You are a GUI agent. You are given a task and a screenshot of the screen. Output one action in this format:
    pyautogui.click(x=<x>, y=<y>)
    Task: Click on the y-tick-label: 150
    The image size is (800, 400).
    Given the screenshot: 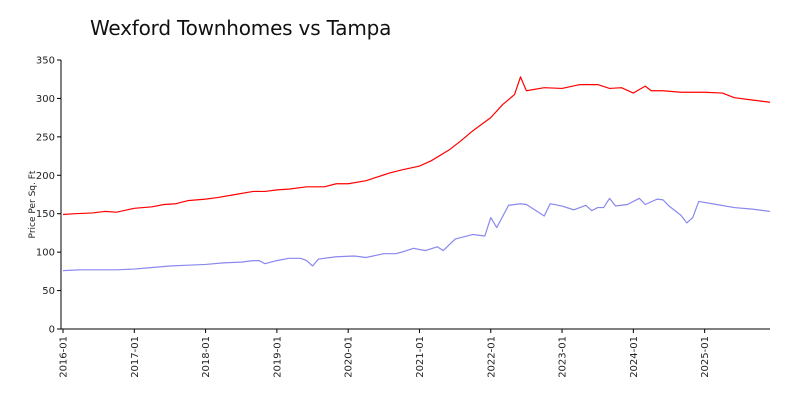 What is the action you would take?
    pyautogui.click(x=45, y=214)
    